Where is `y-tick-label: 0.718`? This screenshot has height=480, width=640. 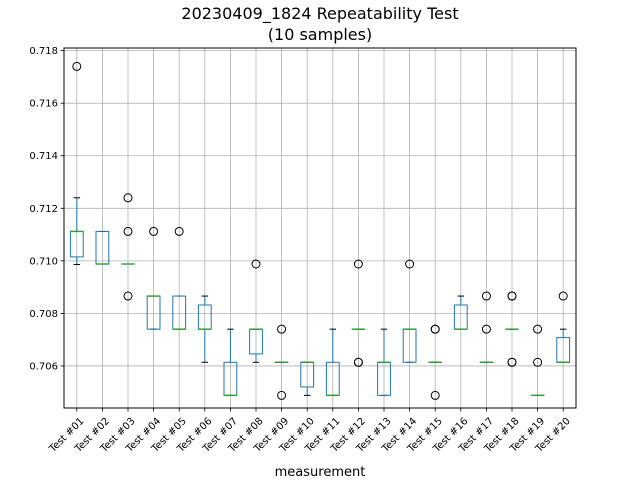 y-tick-label: 0.718 is located at coordinates (43, 51).